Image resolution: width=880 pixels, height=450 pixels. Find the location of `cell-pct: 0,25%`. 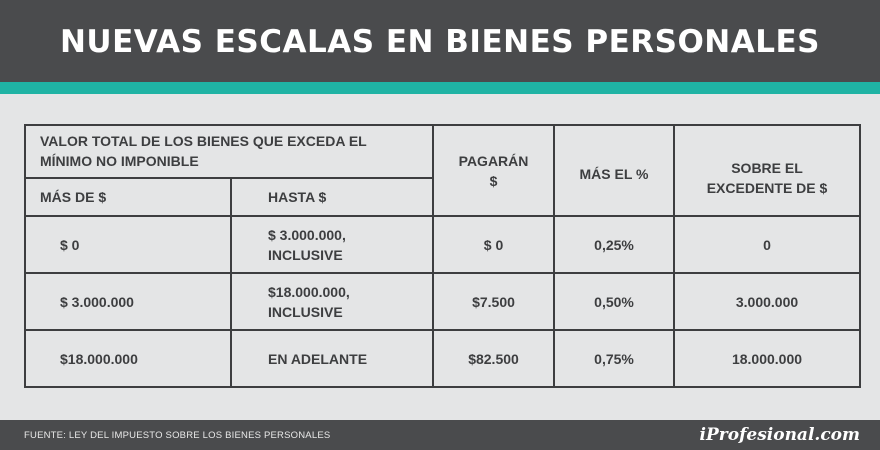

cell-pct: 0,25% is located at coordinates (614, 244).